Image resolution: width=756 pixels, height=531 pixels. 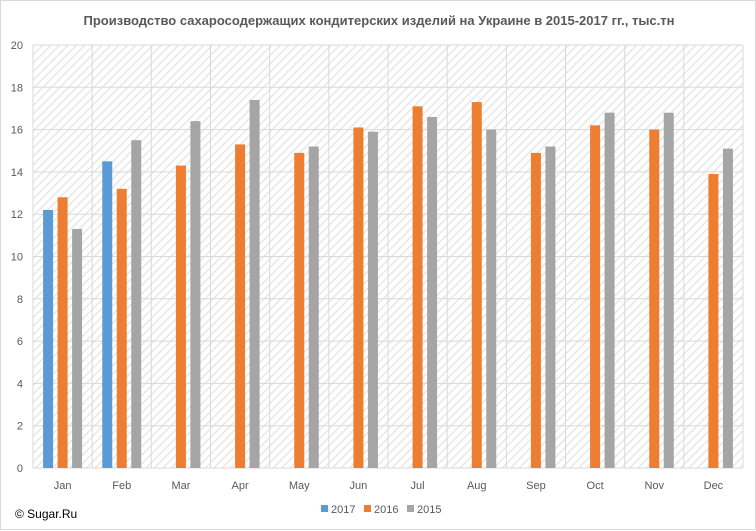 What do you see at coordinates (372, 299) in the screenshot?
I see `bar-2015-jun` at bounding box center [372, 299].